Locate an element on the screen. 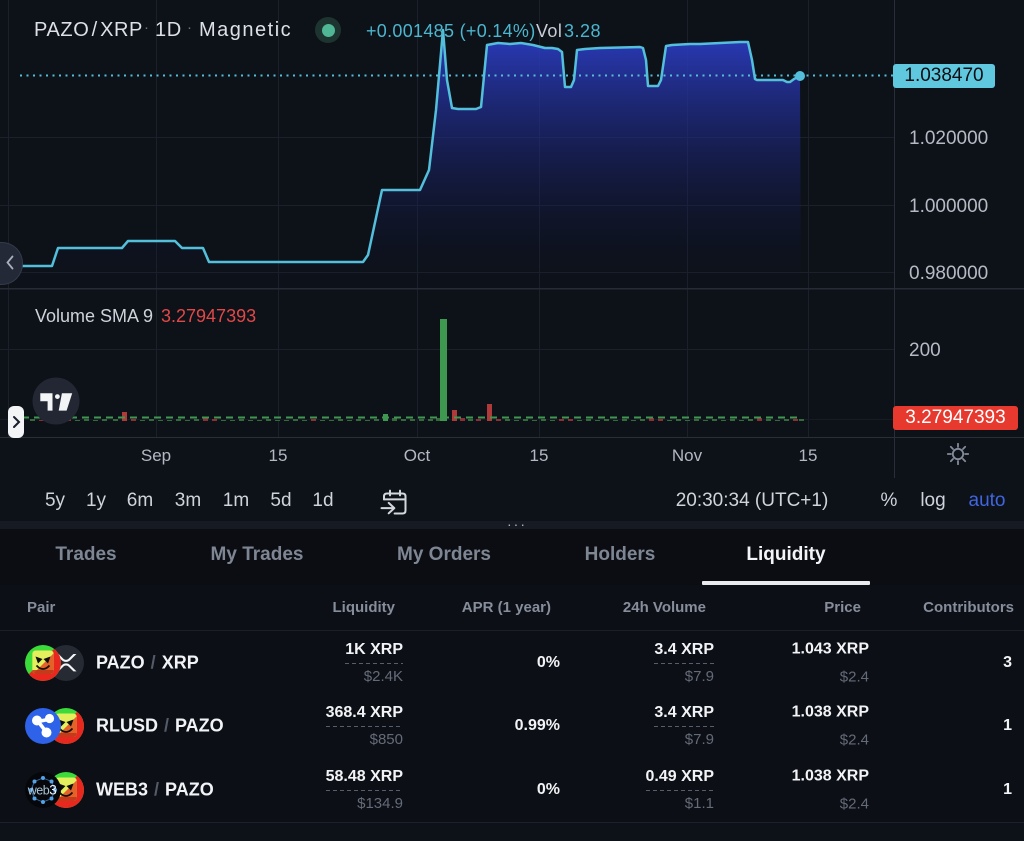 This screenshot has width=1024, height=841. svg-text: web3 is located at coordinates (41, 790).